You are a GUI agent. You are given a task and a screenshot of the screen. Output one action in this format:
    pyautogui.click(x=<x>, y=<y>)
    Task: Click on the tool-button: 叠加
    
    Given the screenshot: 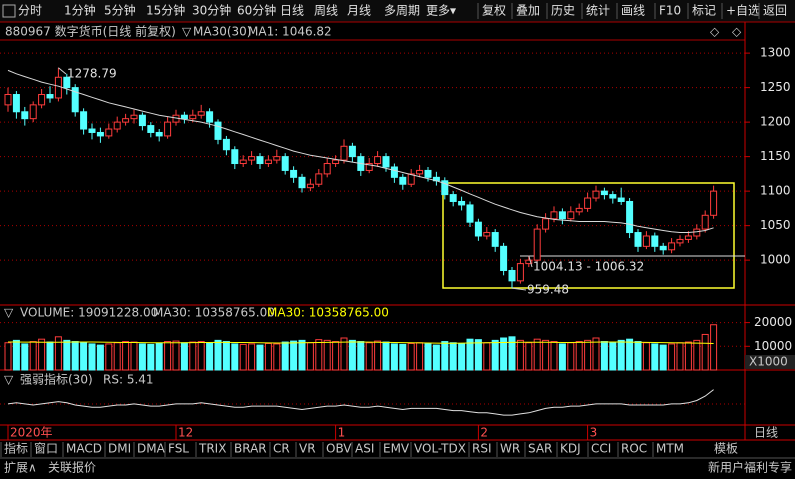 What is the action you would take?
    pyautogui.click(x=528, y=11)
    